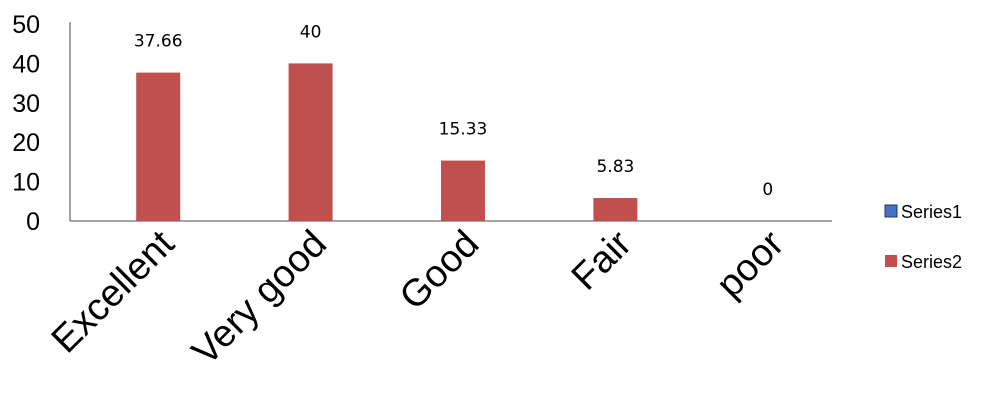 This screenshot has height=406, width=992. I want to click on legend: Series1 Series2, so click(923, 237).